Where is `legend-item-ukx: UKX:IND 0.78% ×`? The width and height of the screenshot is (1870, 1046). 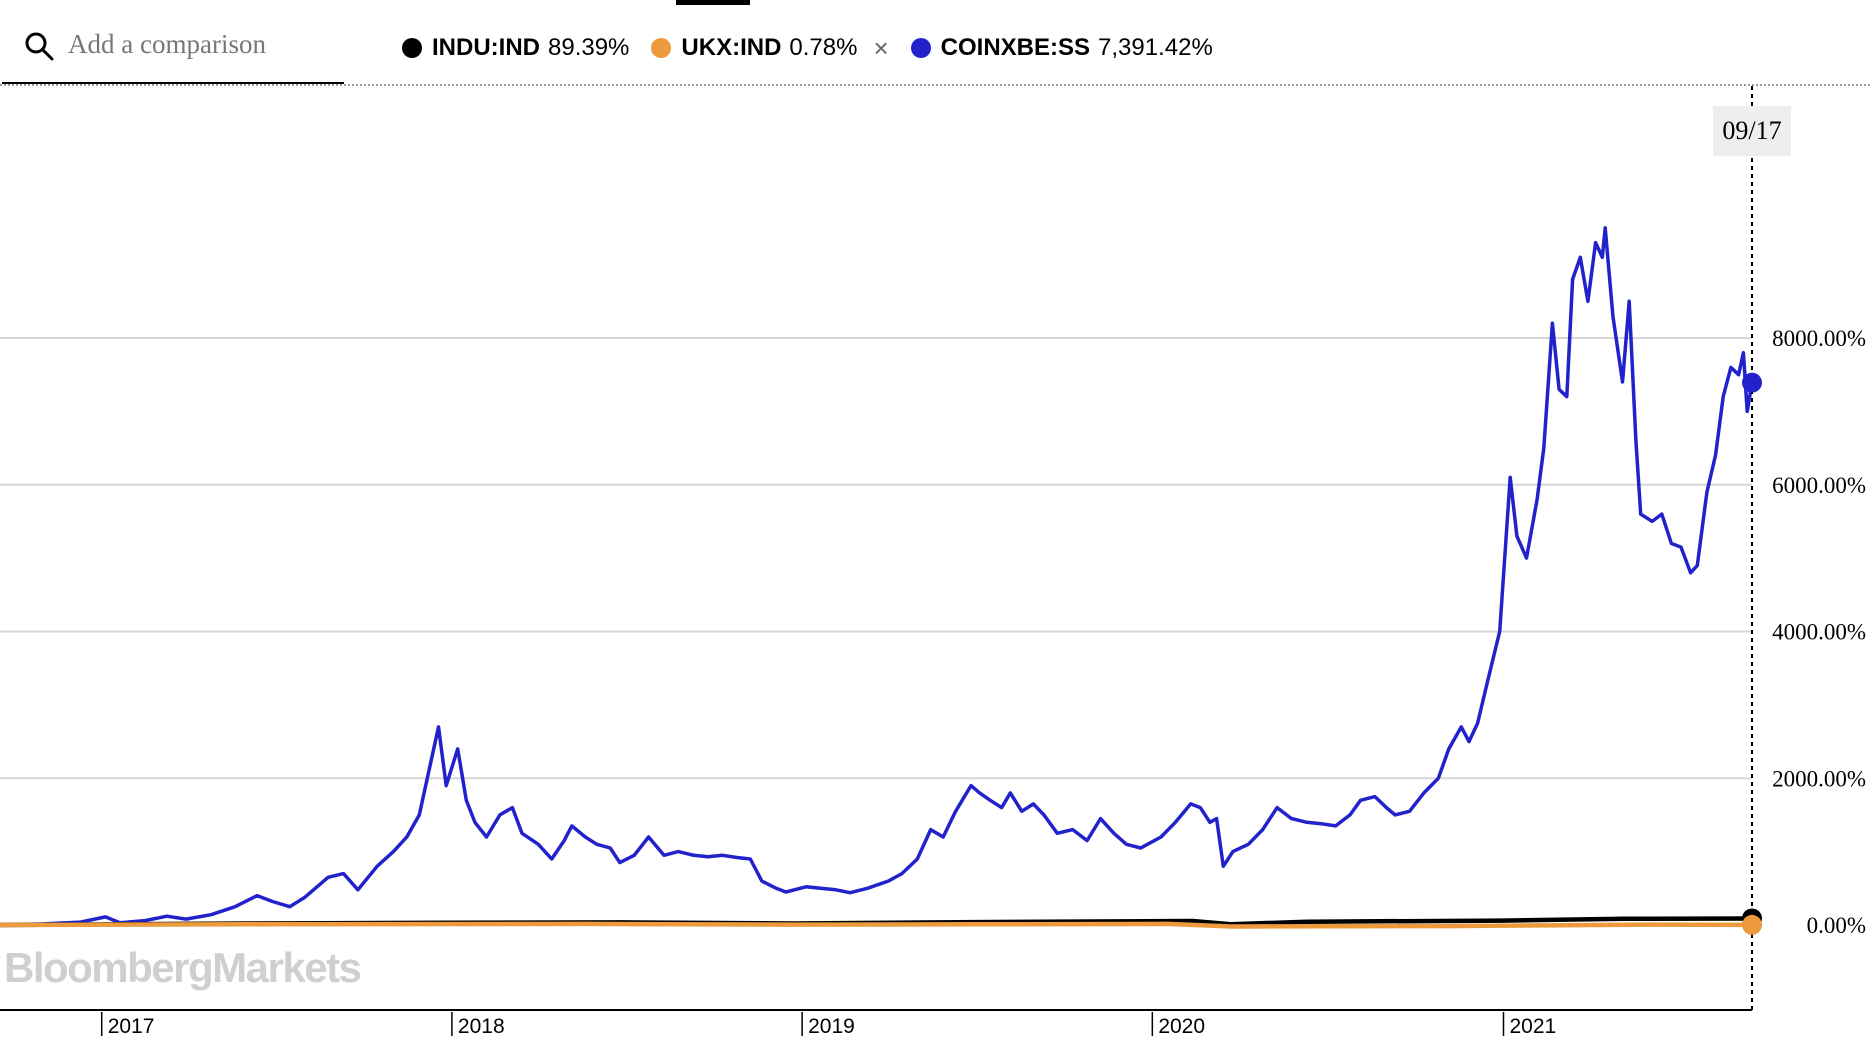
legend-item-ukx: UKX:IND 0.78% × is located at coordinates (770, 48).